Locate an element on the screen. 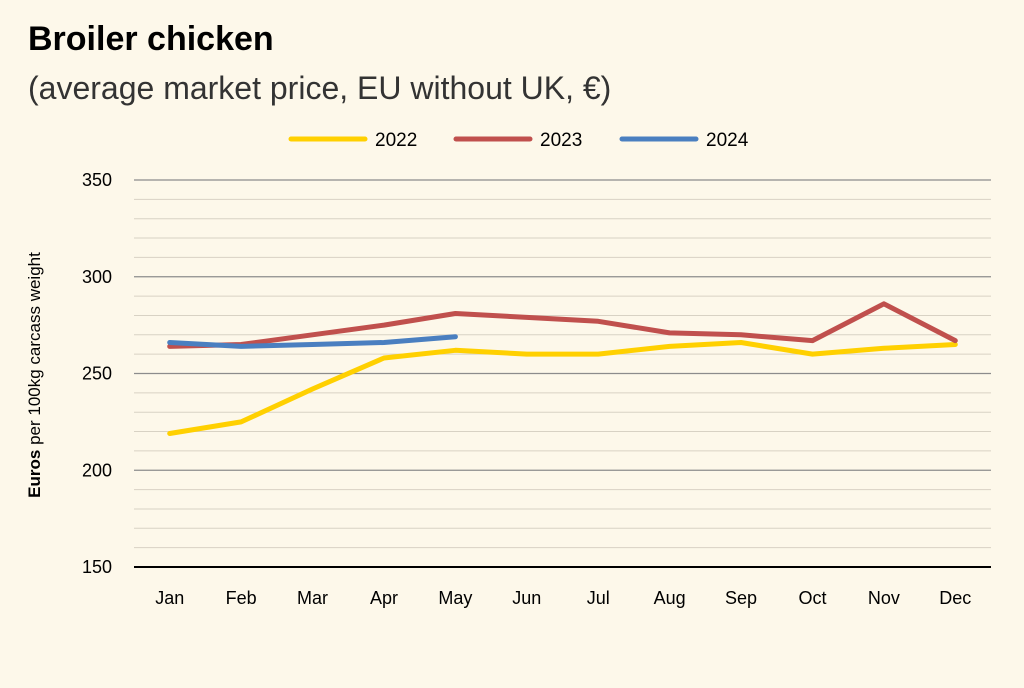 The height and width of the screenshot is (688, 1024). x-tick-label: Aug is located at coordinates (670, 598).